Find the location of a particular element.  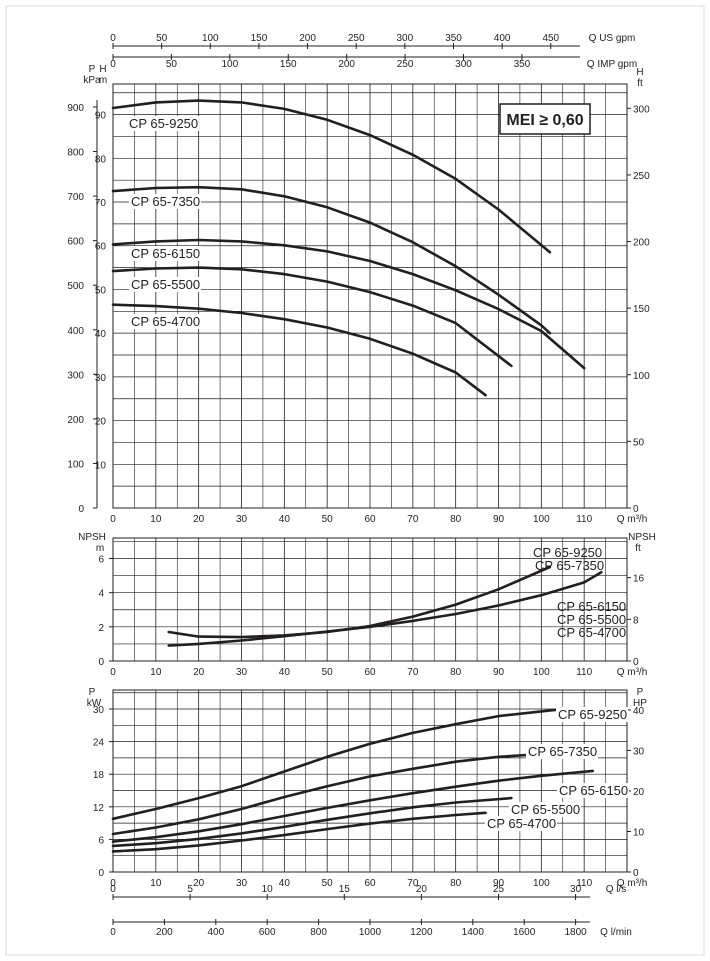

top-axis-label: Q IMP gpm is located at coordinates (612, 64).